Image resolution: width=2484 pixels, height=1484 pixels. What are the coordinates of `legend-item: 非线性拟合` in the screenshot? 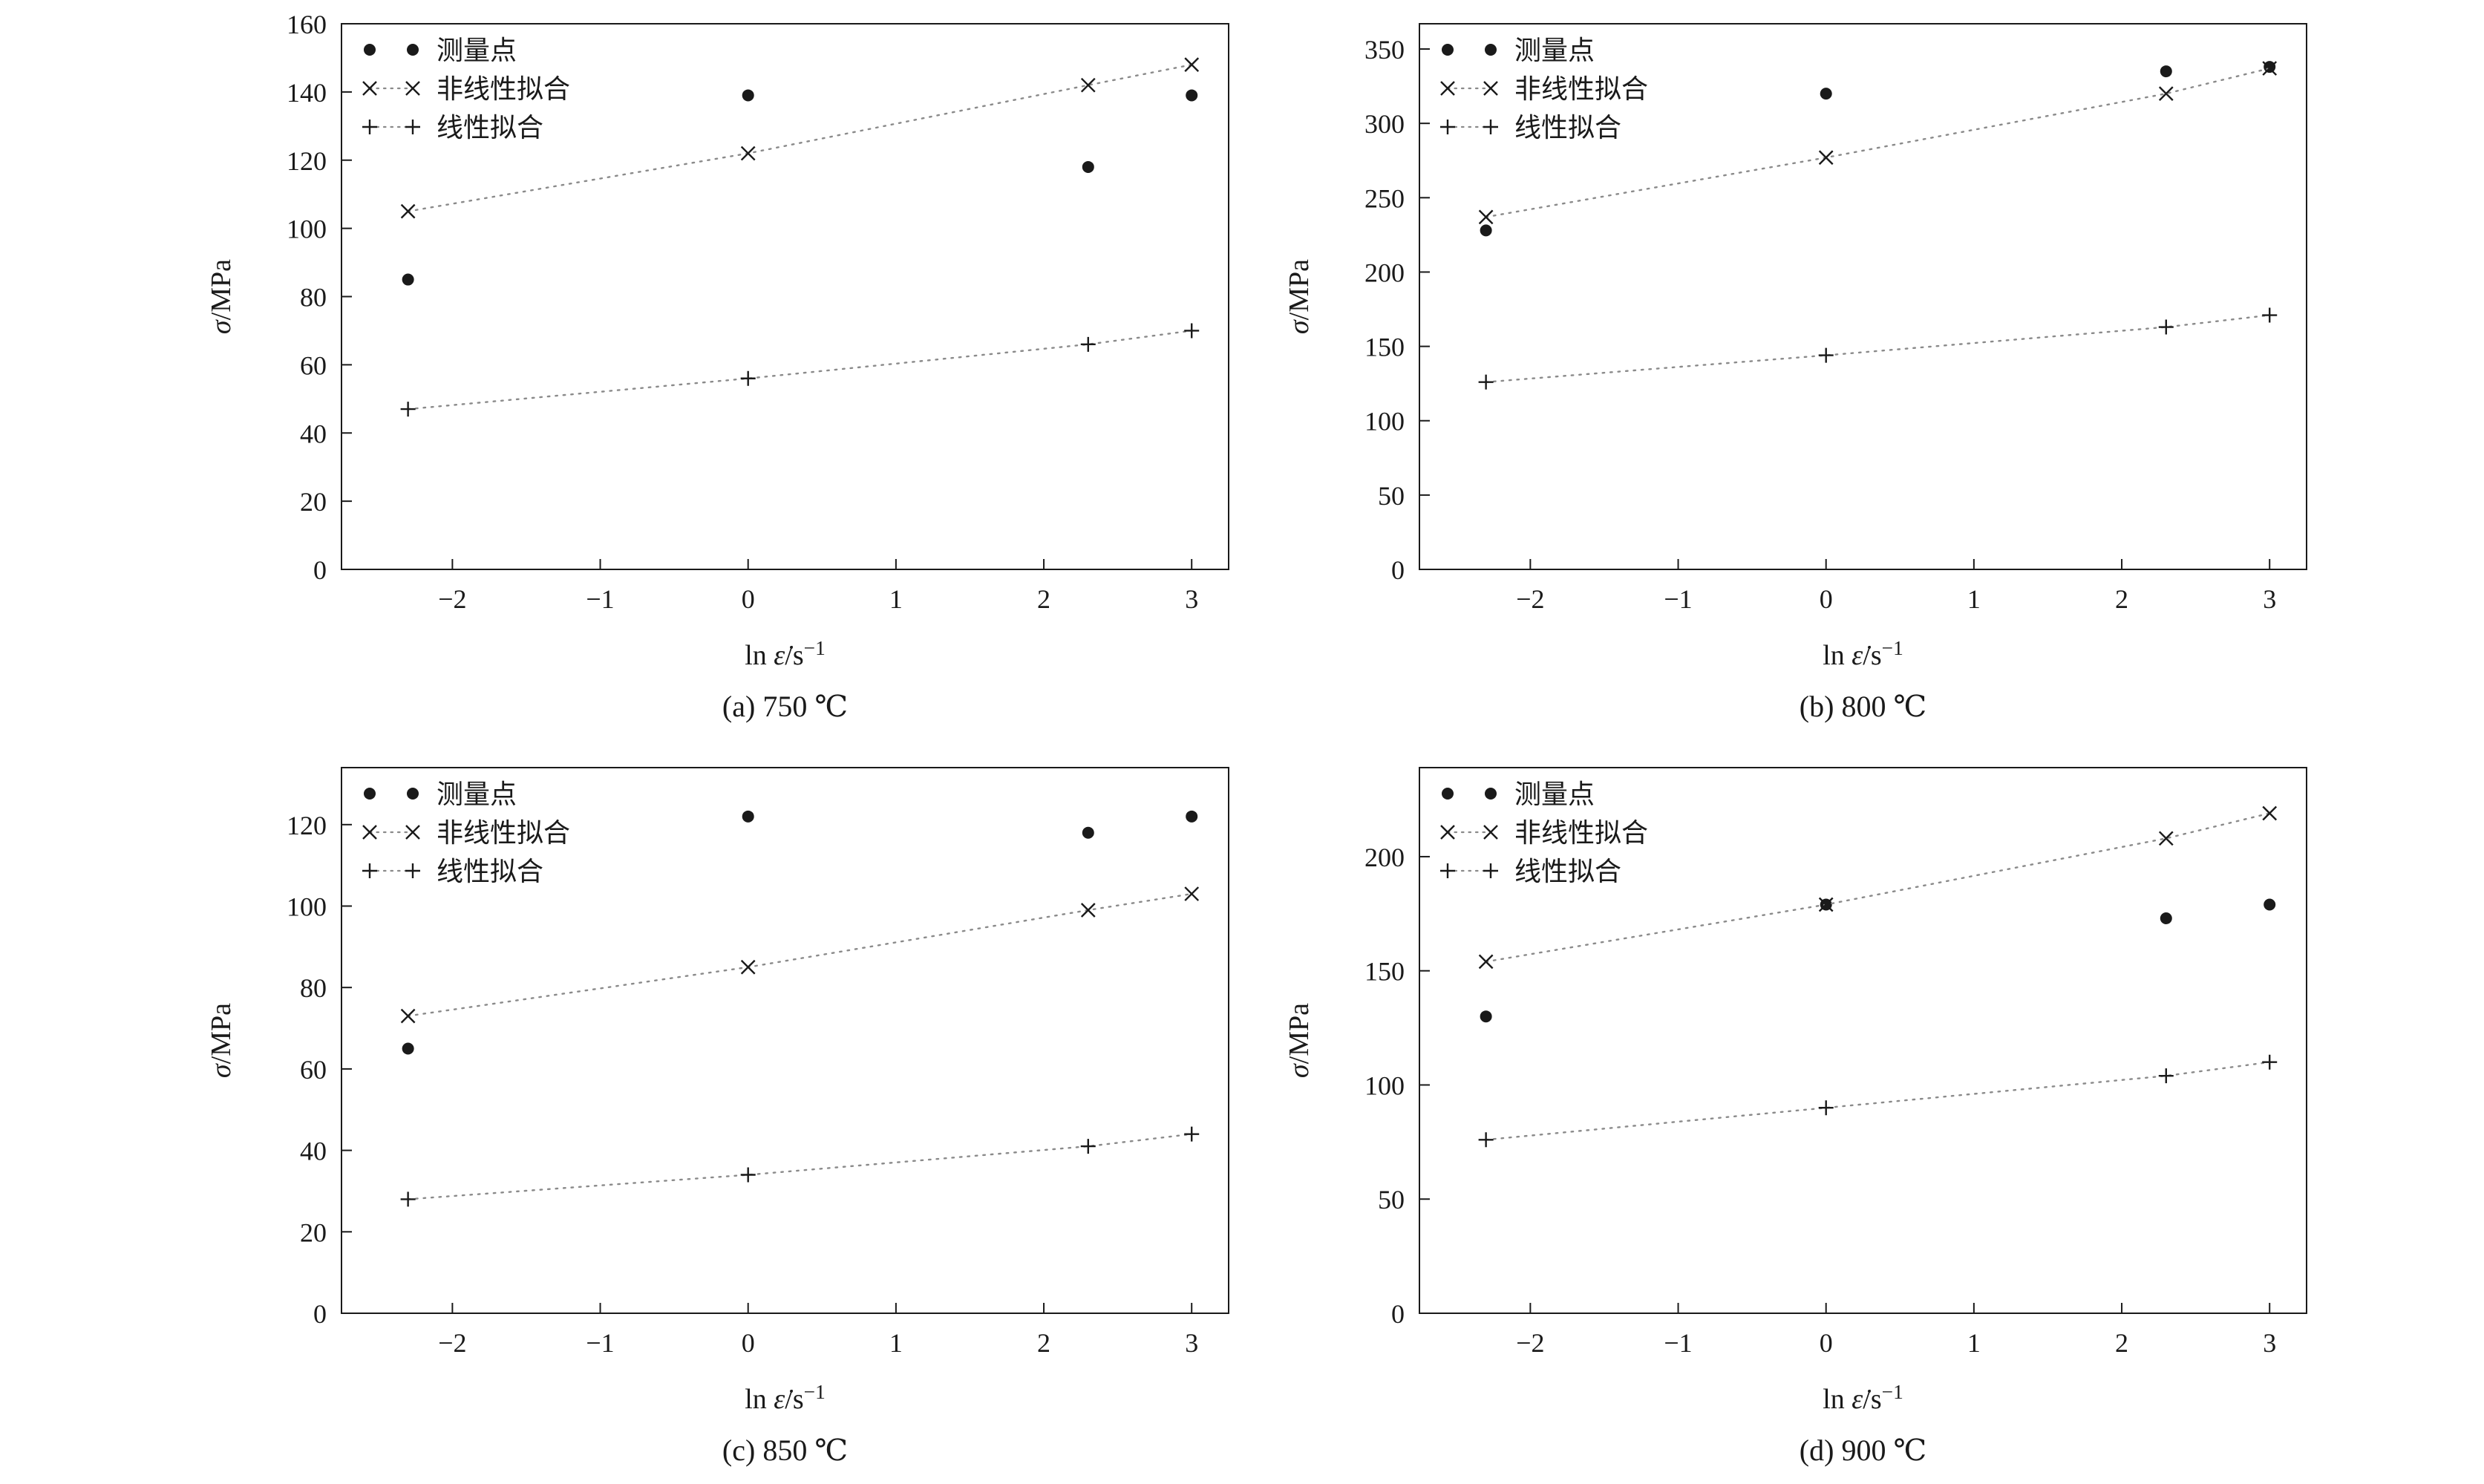 It's located at (1544, 89).